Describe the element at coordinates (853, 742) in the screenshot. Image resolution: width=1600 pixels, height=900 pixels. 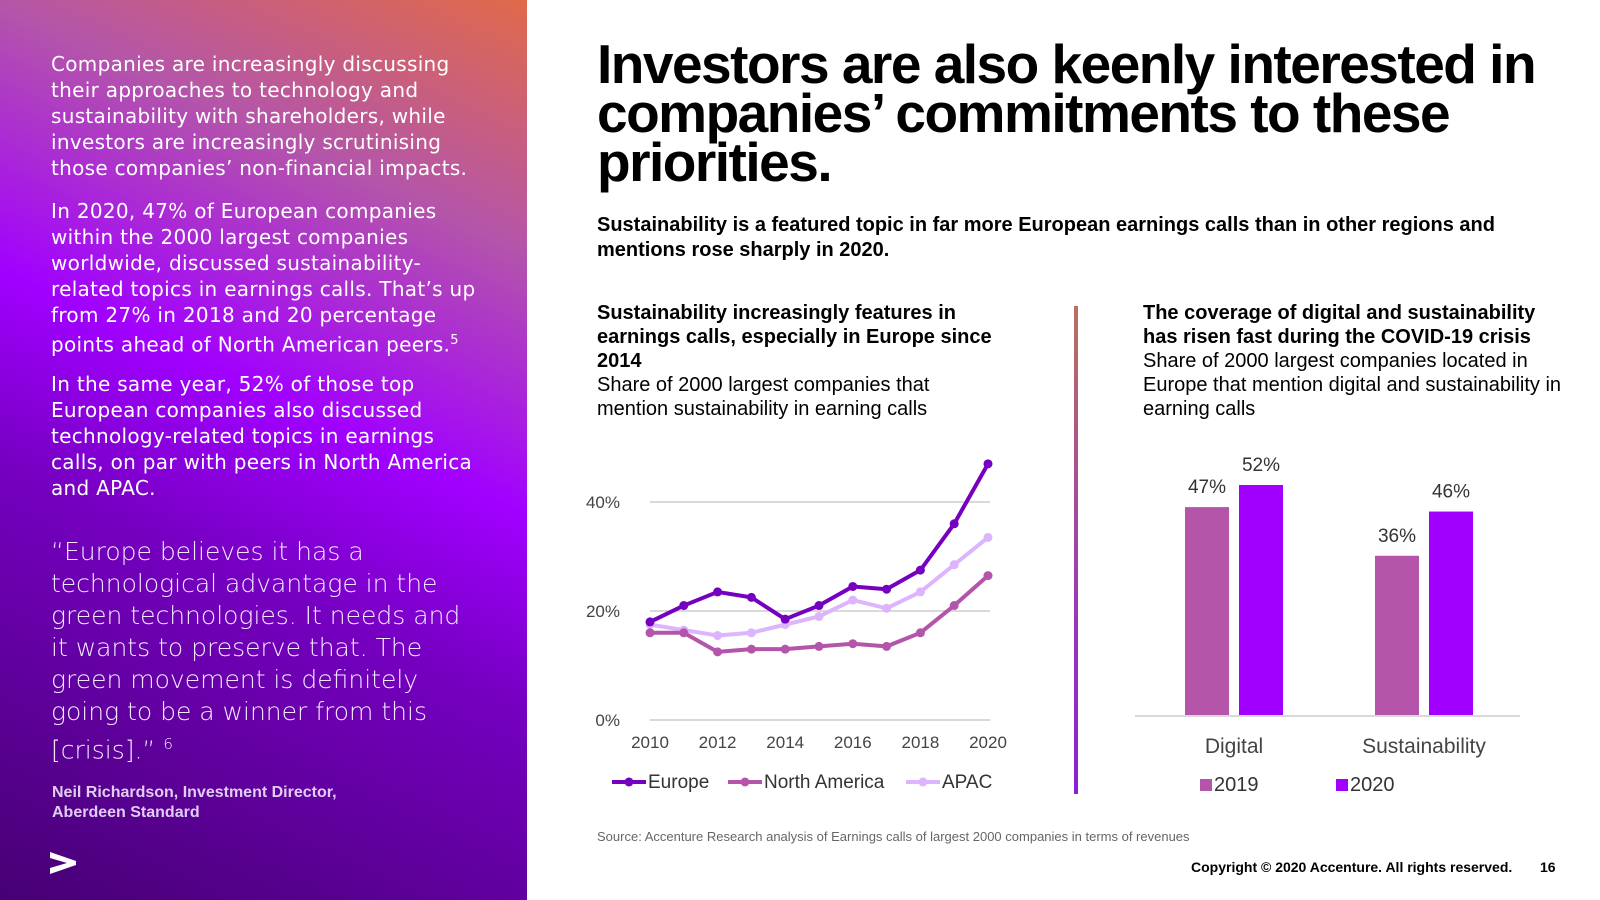
I see `x-tick-label: 2016` at that location.